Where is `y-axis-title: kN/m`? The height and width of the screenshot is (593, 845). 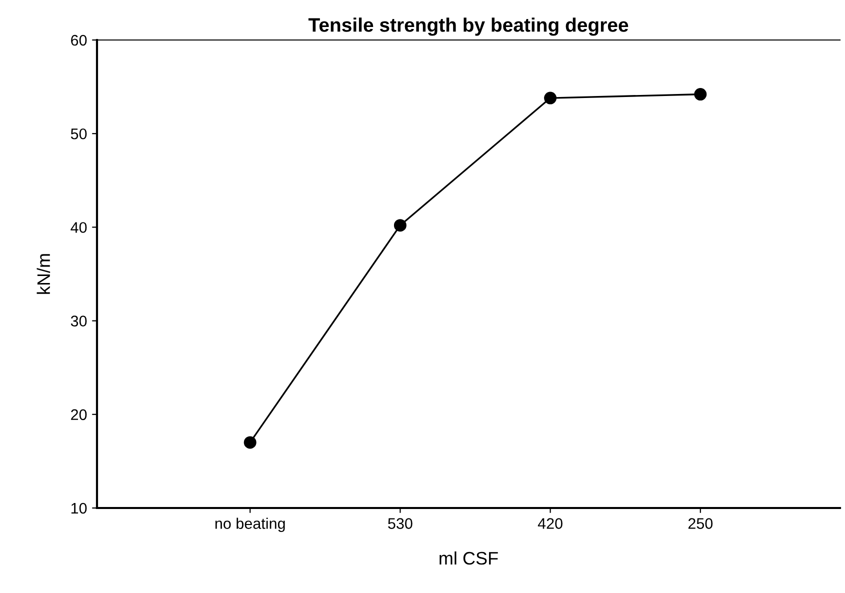 y-axis-title: kN/m is located at coordinates (43, 274).